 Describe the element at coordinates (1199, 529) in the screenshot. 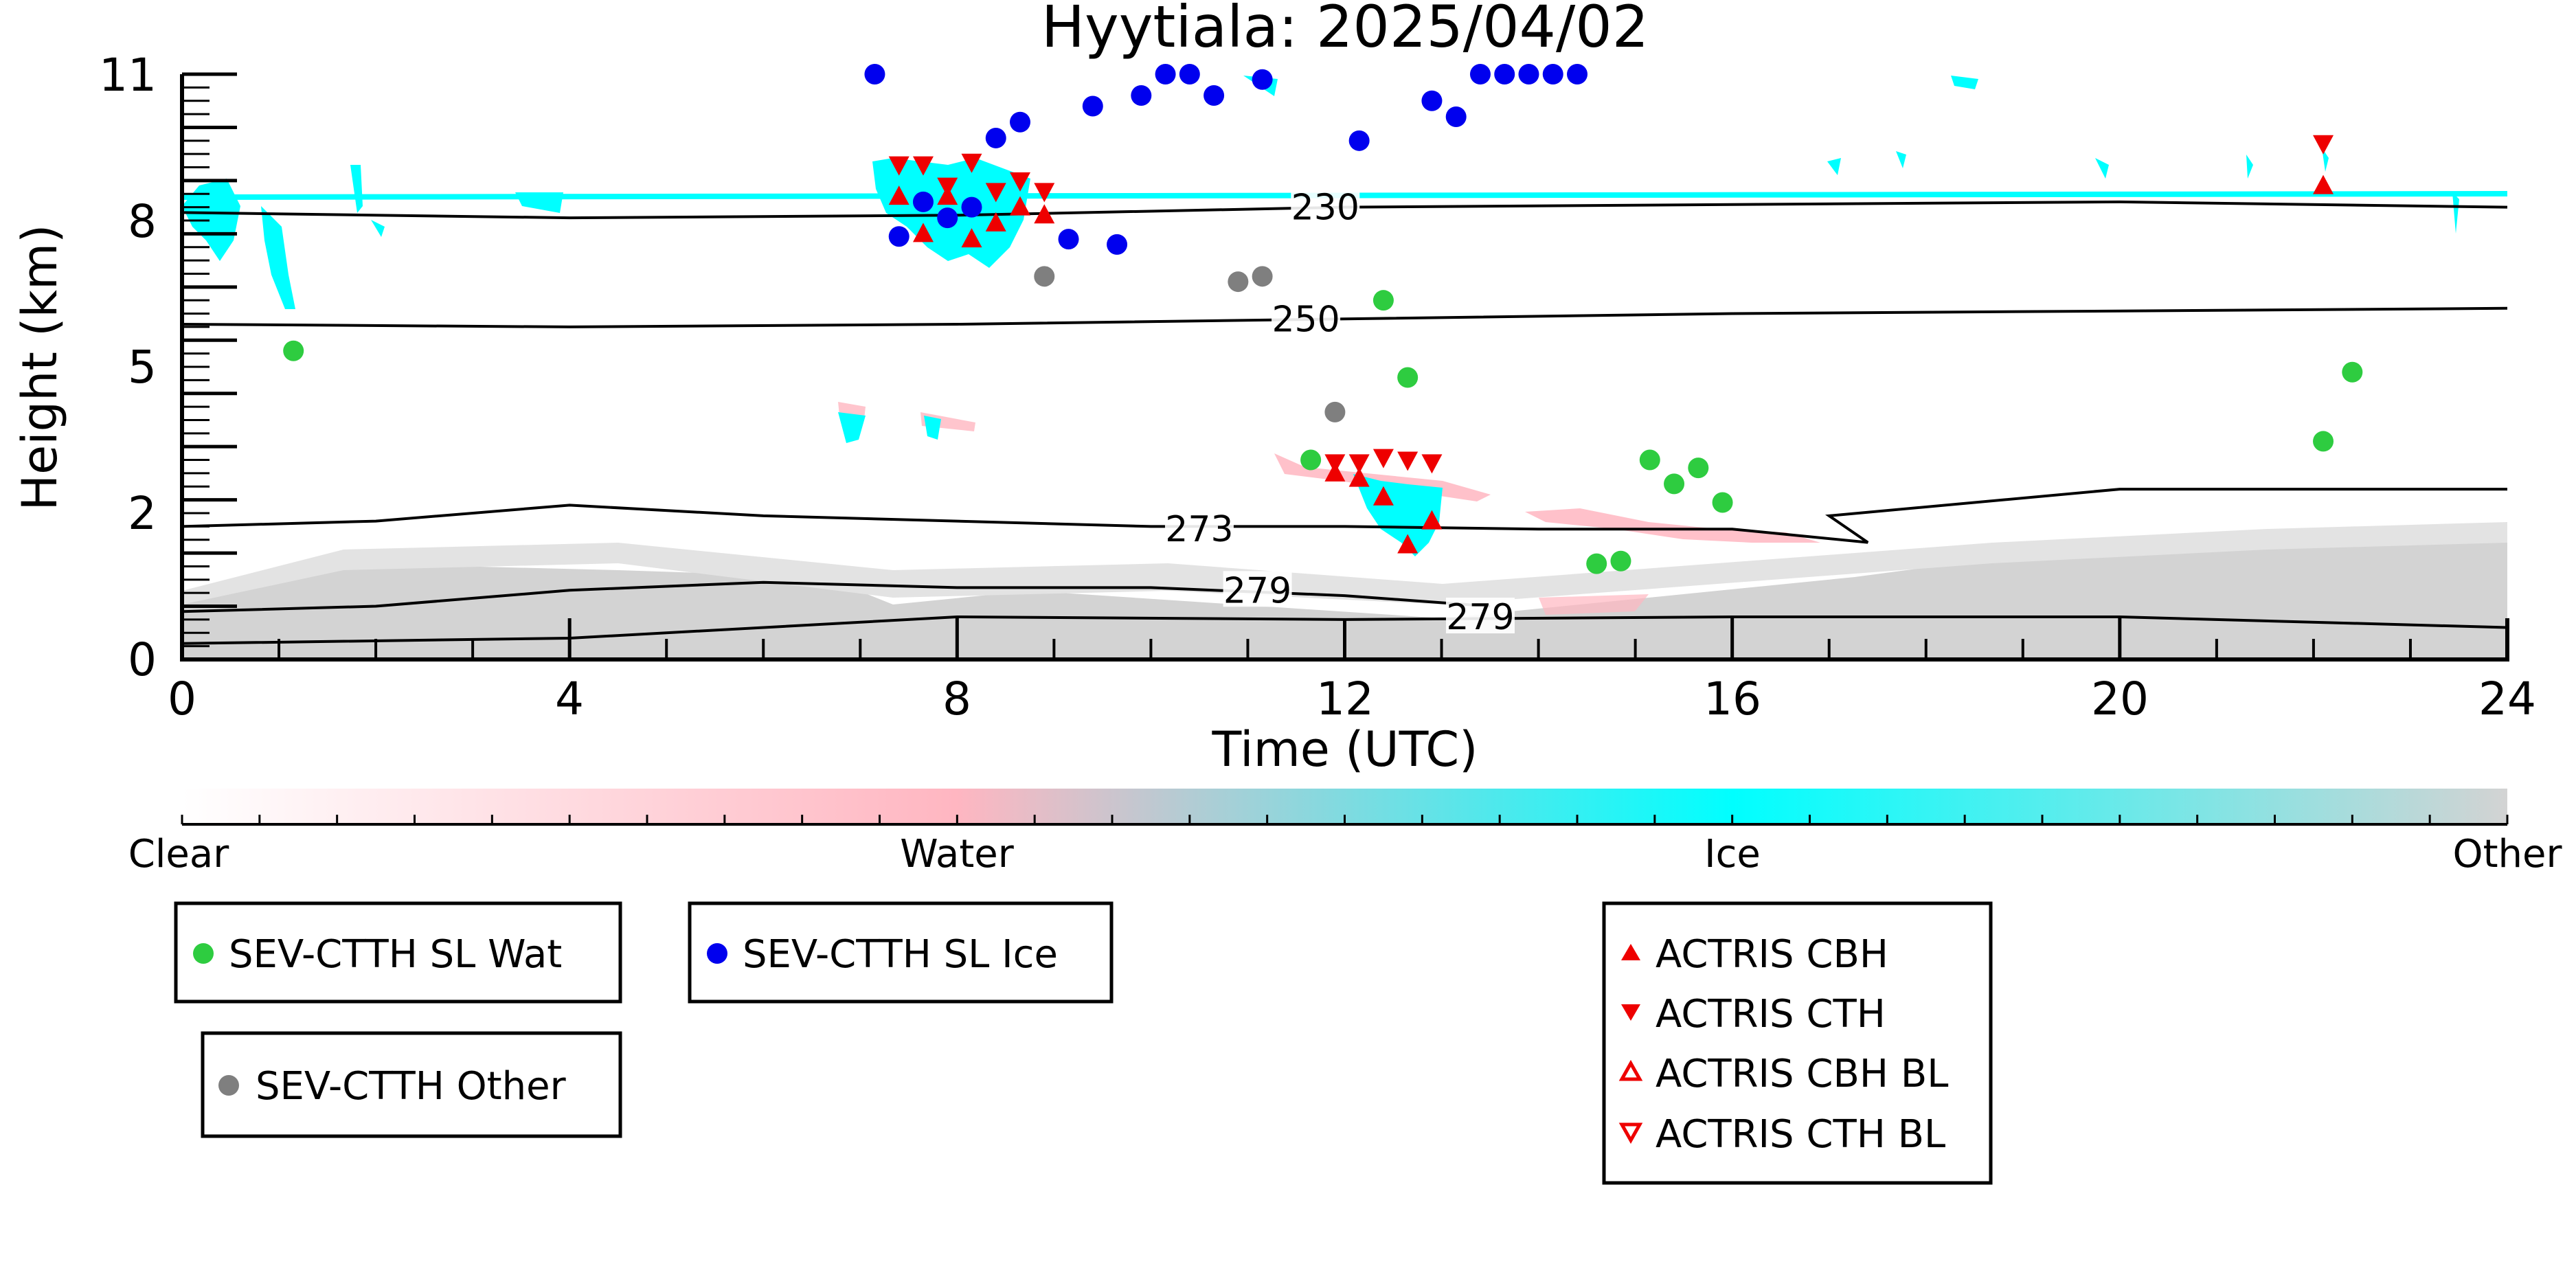

I see `contour-label-273: 273` at that location.